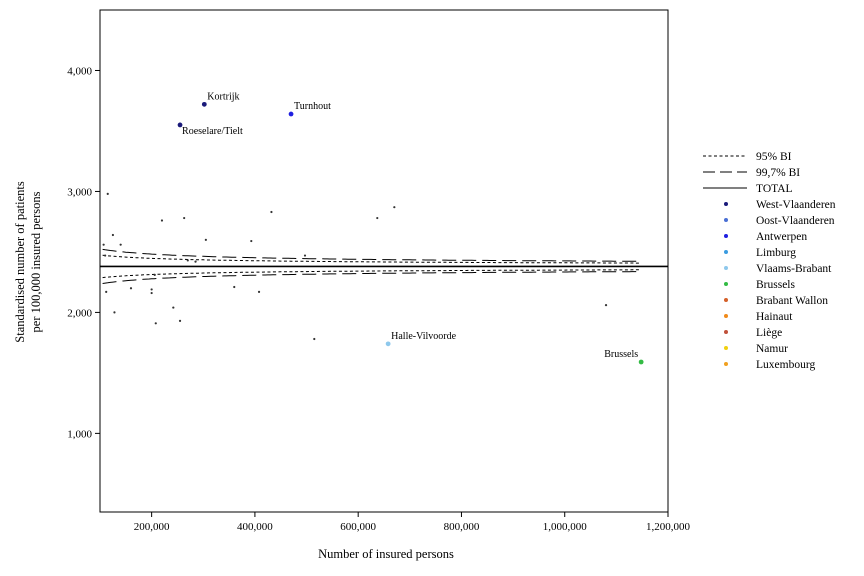 This screenshot has width=864, height=576. I want to click on y-tick-label: 4,000, so click(79, 71).